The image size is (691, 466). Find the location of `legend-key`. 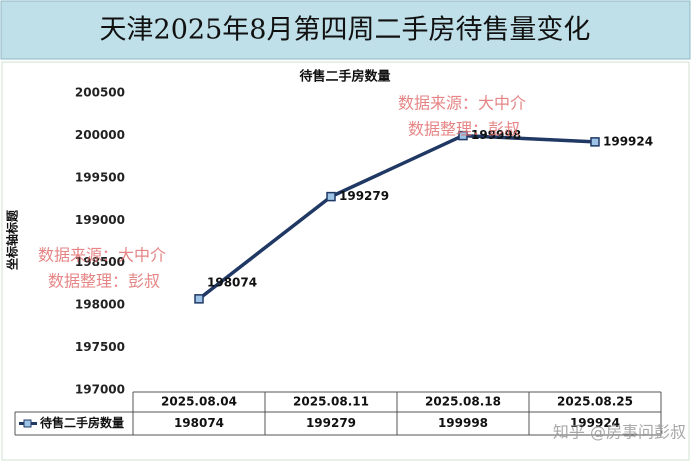

legend-key is located at coordinates (27, 423).